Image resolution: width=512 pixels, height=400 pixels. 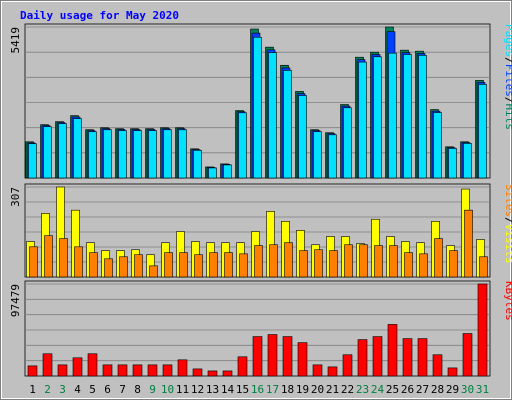 I want to click on legend-entry: KBytes, so click(x=507, y=301).